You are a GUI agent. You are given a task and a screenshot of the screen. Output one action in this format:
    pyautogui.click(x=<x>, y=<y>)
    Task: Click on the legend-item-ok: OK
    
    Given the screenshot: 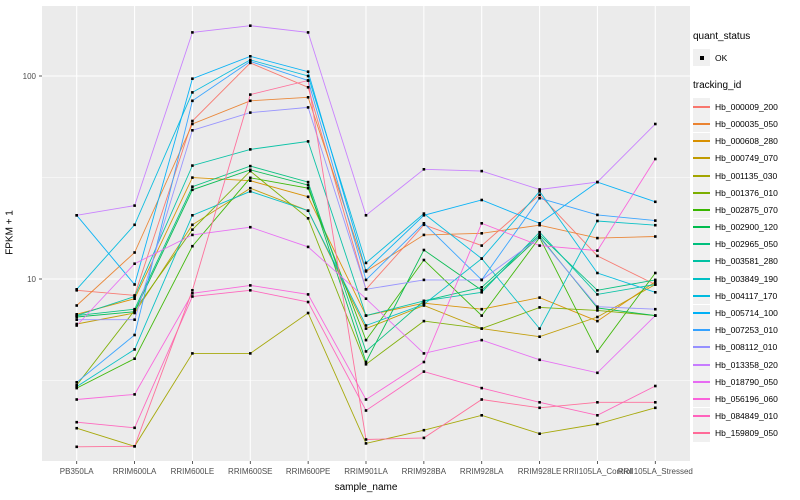 What is the action you would take?
    pyautogui.click(x=746, y=58)
    